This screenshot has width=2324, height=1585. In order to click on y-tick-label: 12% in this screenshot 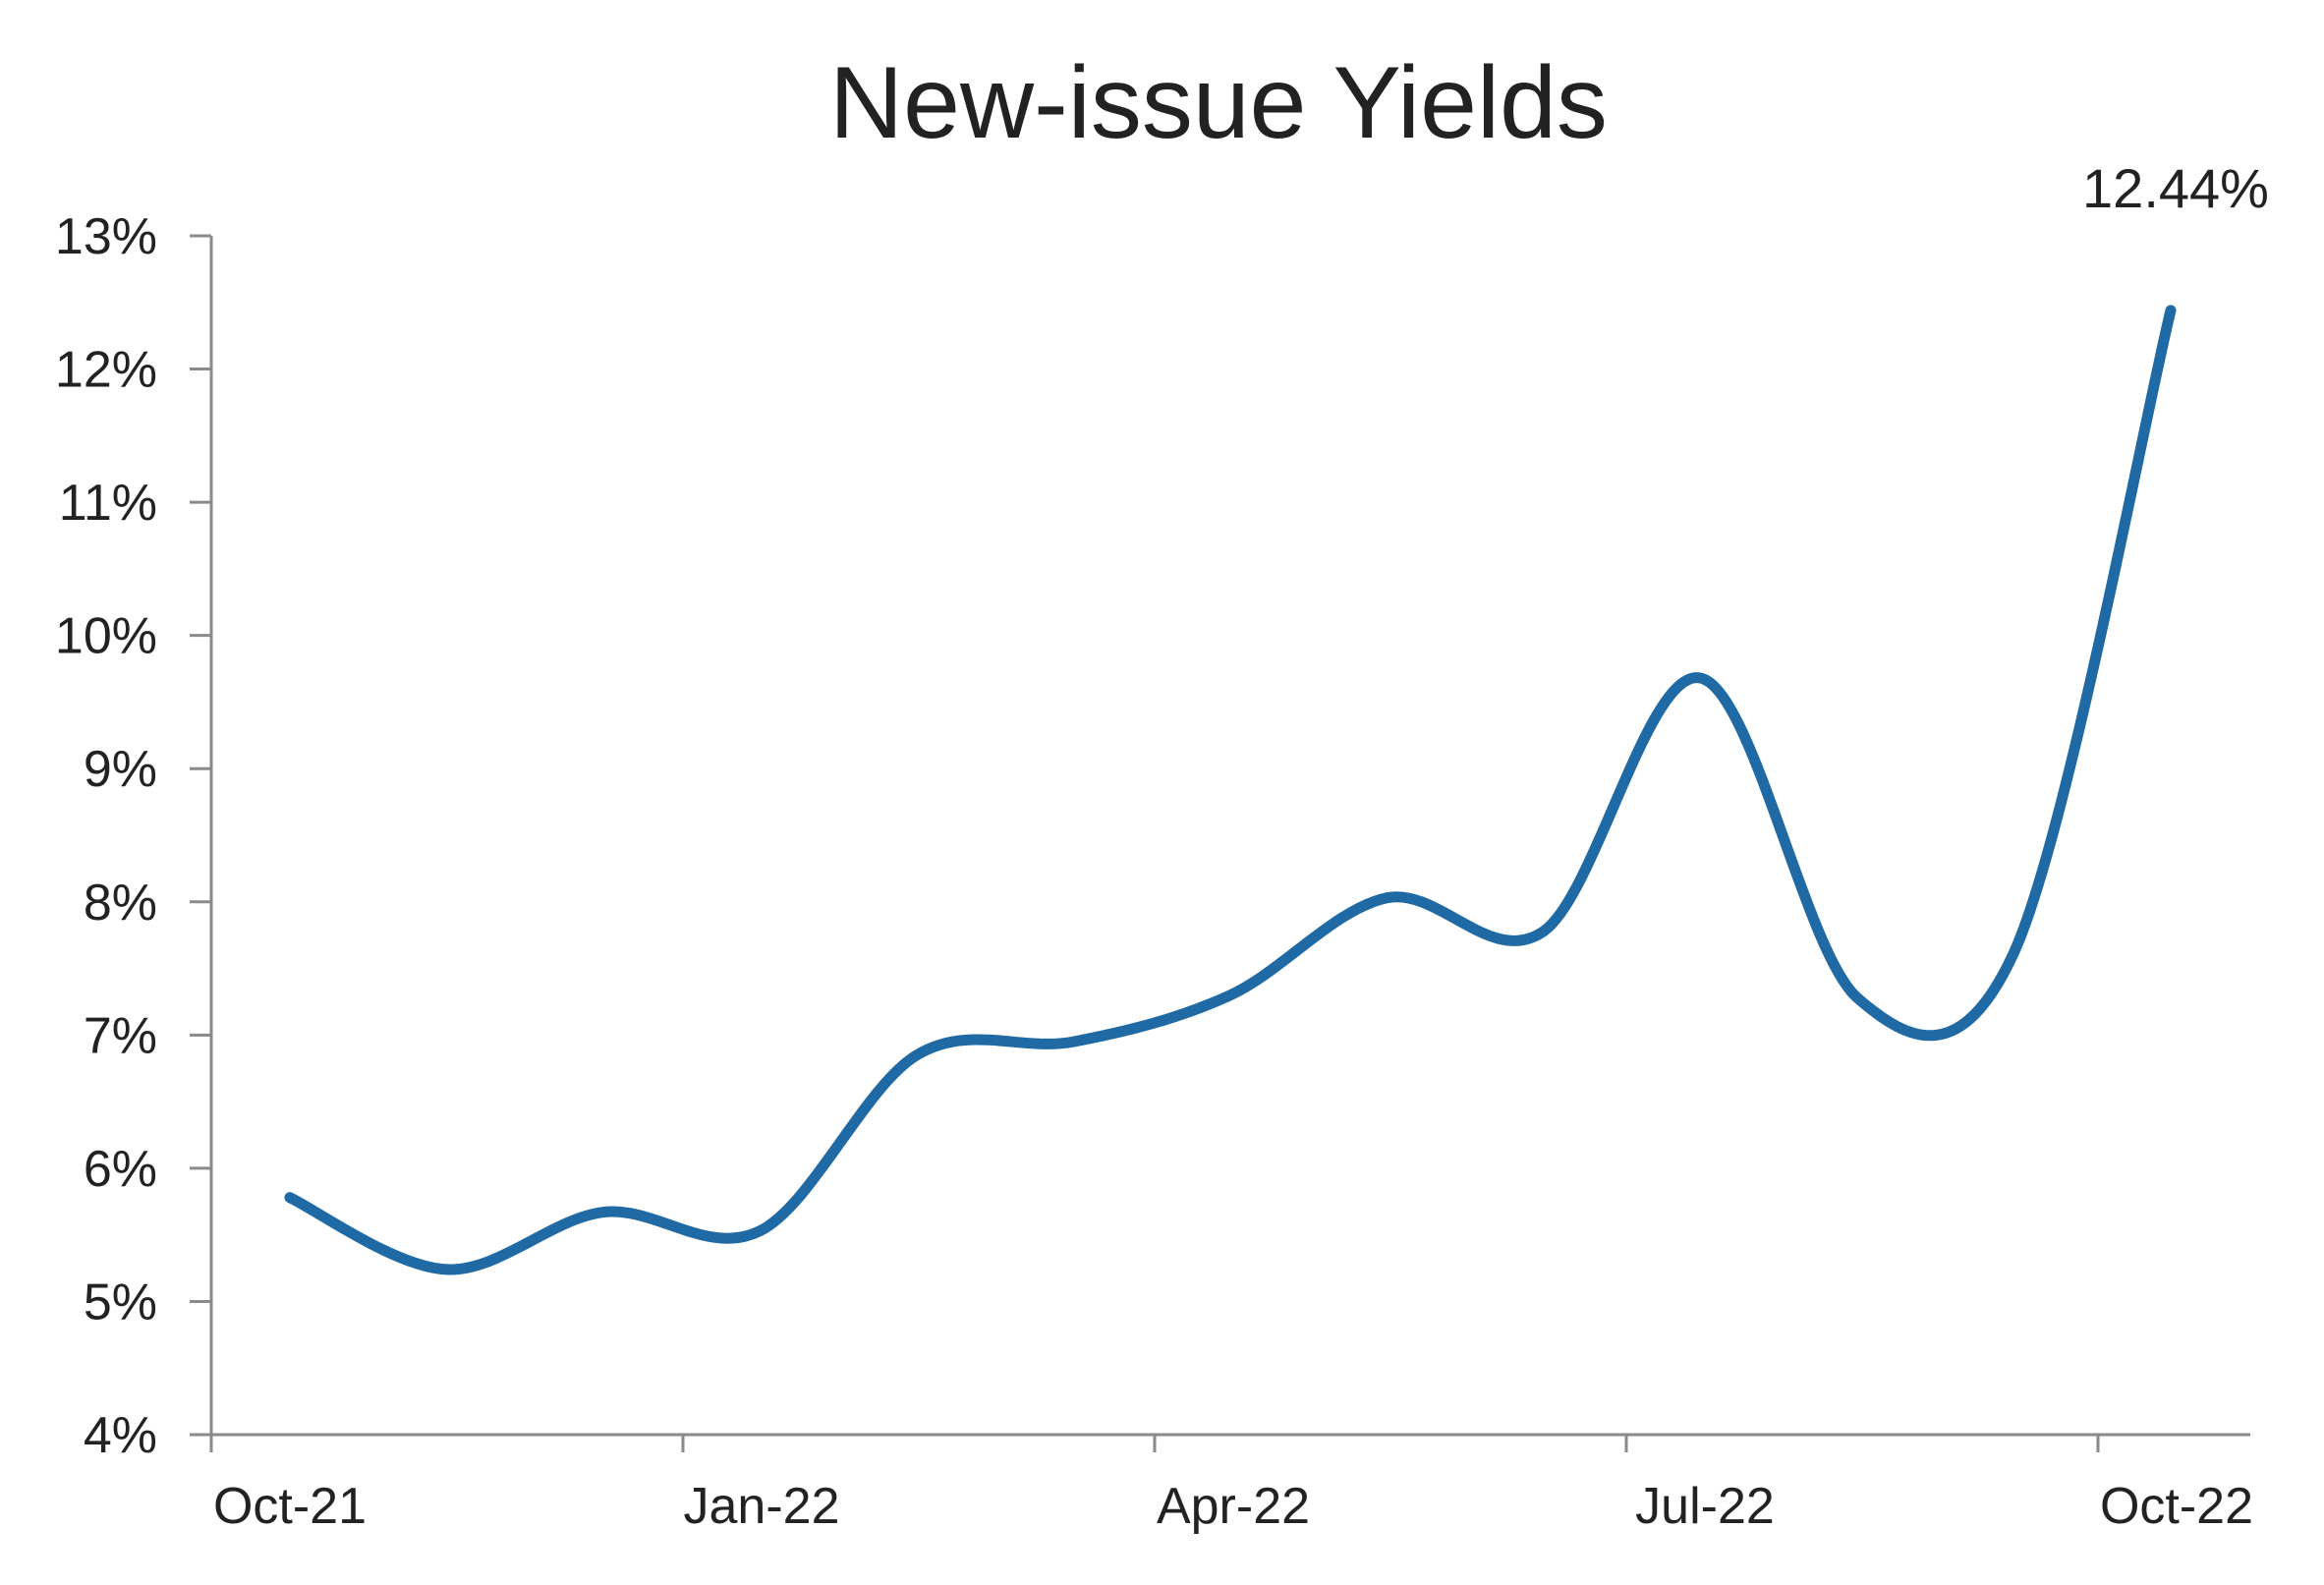, I will do `click(106, 370)`.